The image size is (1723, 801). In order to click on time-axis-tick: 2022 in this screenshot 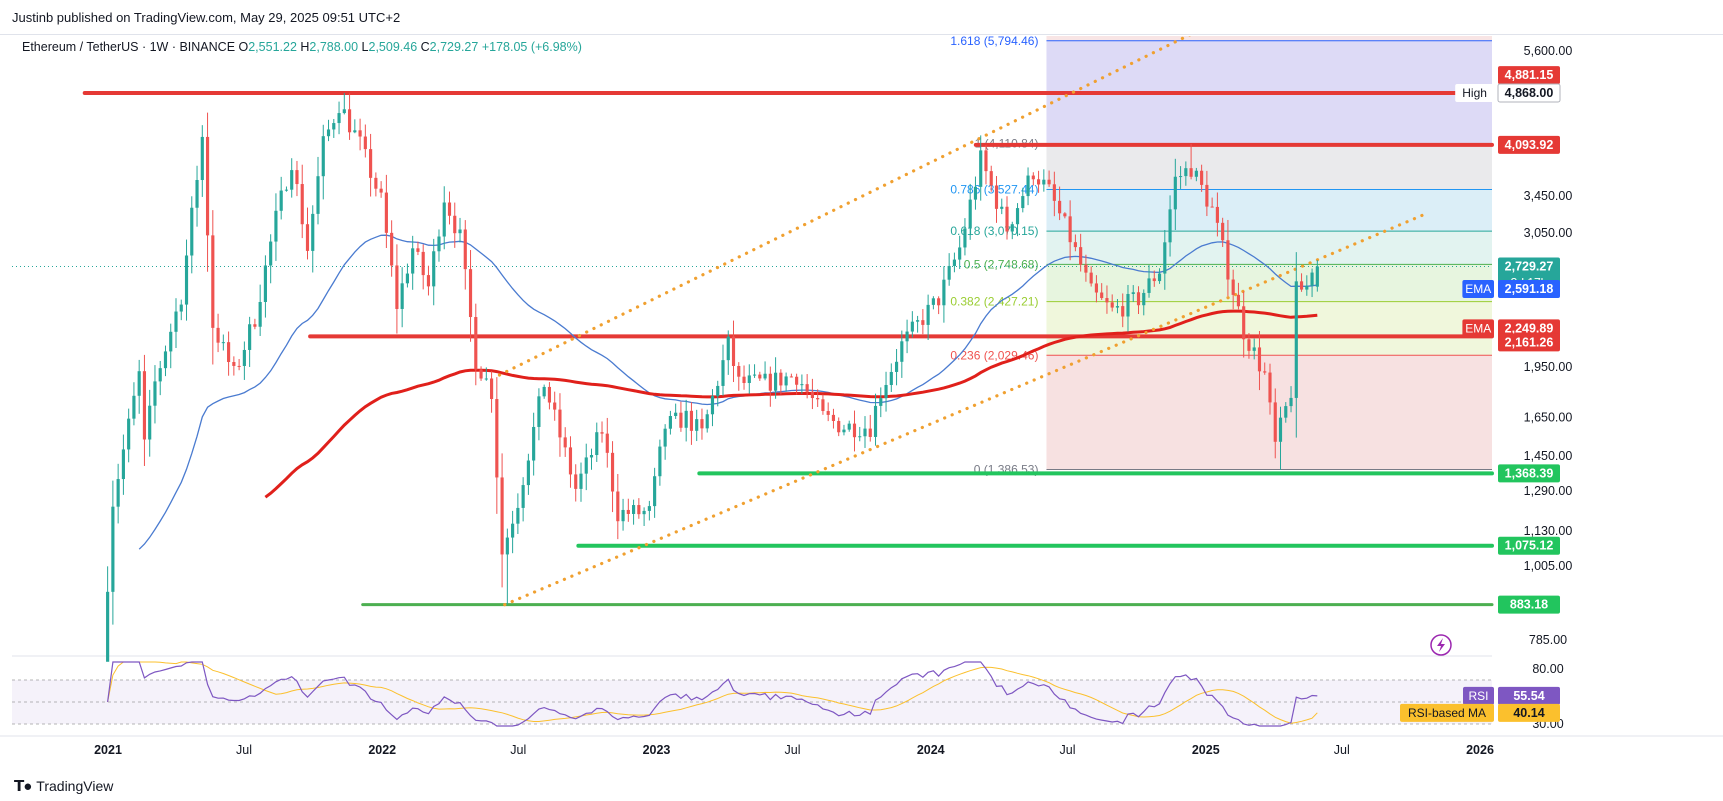, I will do `click(382, 750)`.